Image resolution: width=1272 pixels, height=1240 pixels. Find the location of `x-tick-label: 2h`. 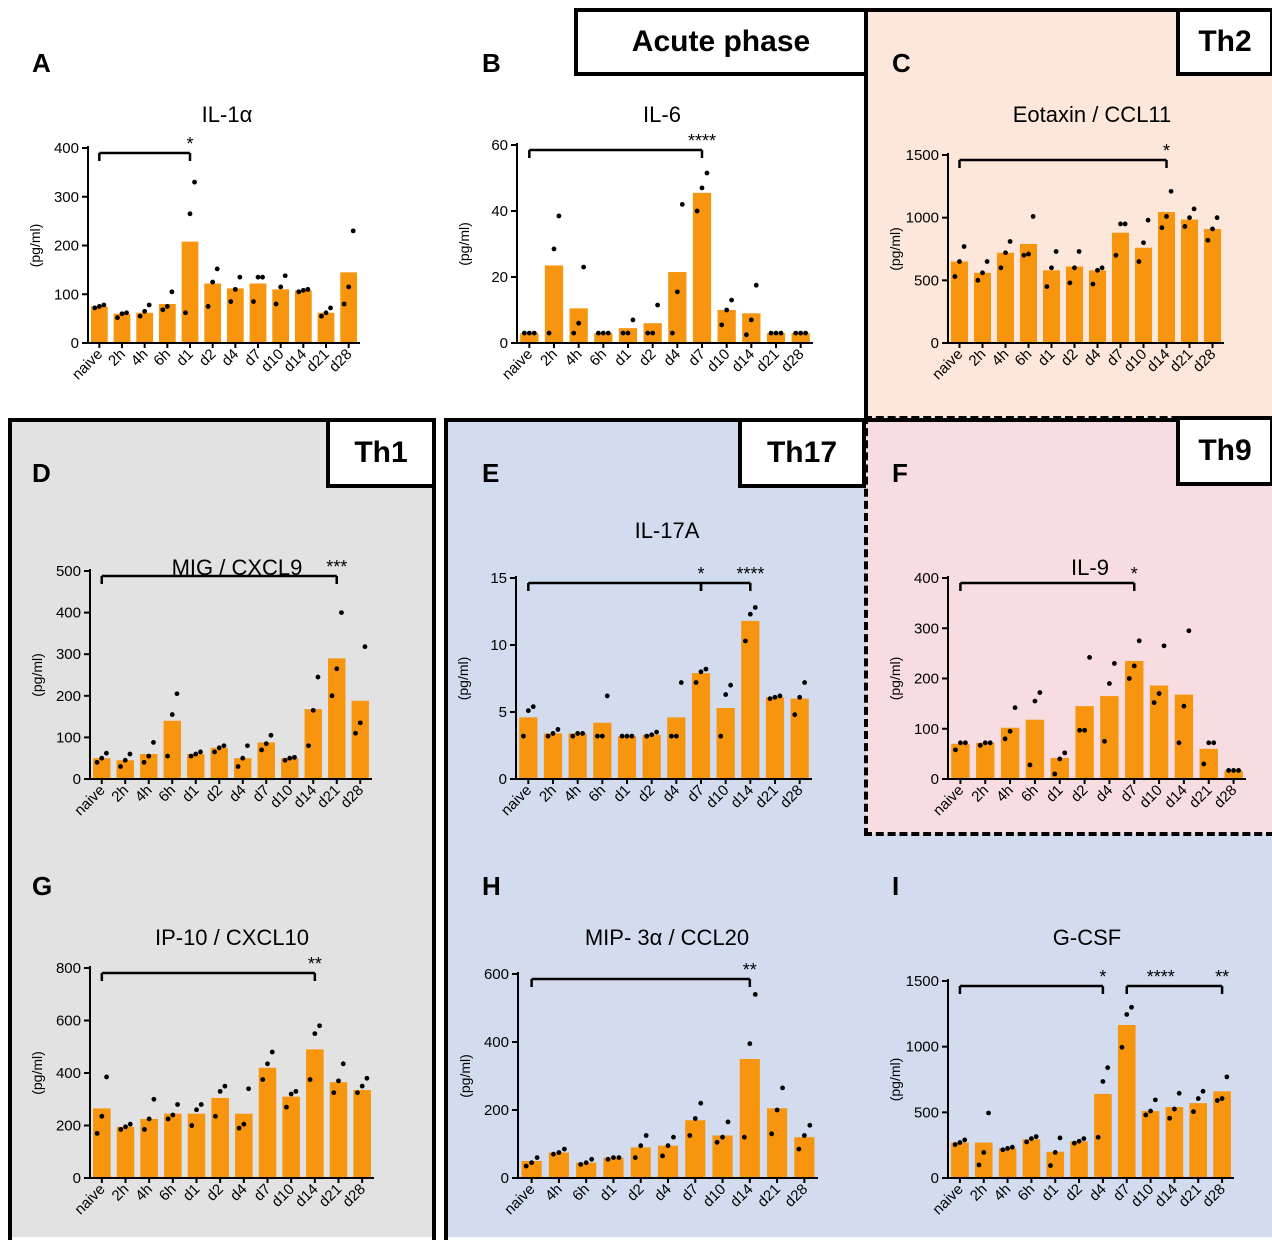

x-tick-label: 2h is located at coordinates (549, 358).